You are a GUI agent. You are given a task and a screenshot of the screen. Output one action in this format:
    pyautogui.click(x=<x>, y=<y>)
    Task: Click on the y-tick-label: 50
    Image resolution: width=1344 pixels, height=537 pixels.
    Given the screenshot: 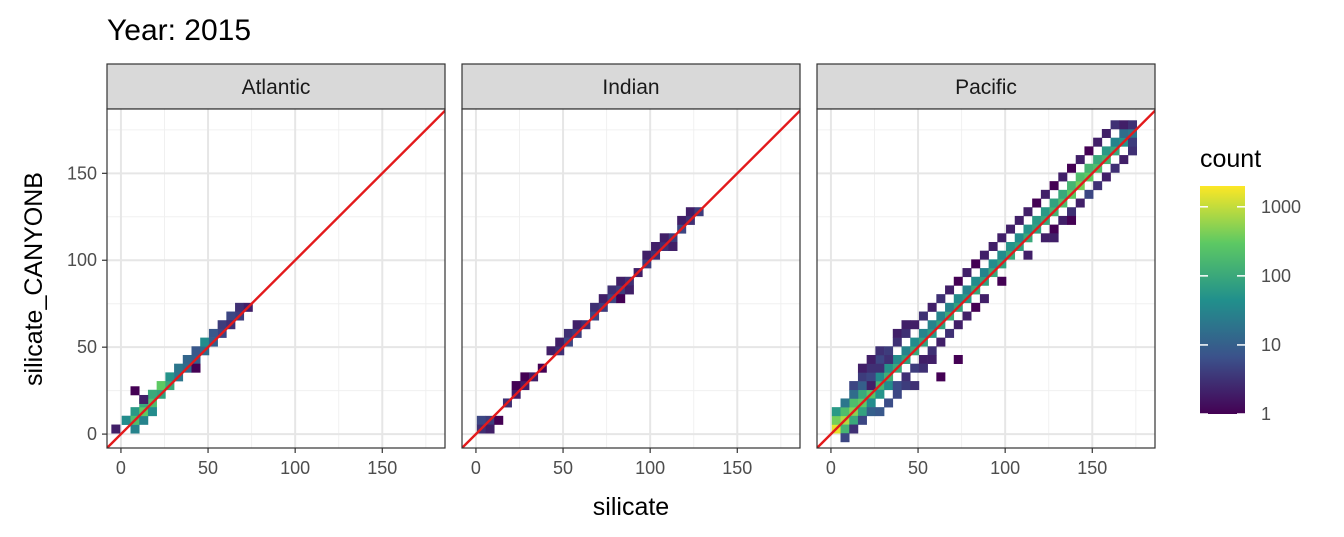 What is the action you would take?
    pyautogui.click(x=87, y=347)
    